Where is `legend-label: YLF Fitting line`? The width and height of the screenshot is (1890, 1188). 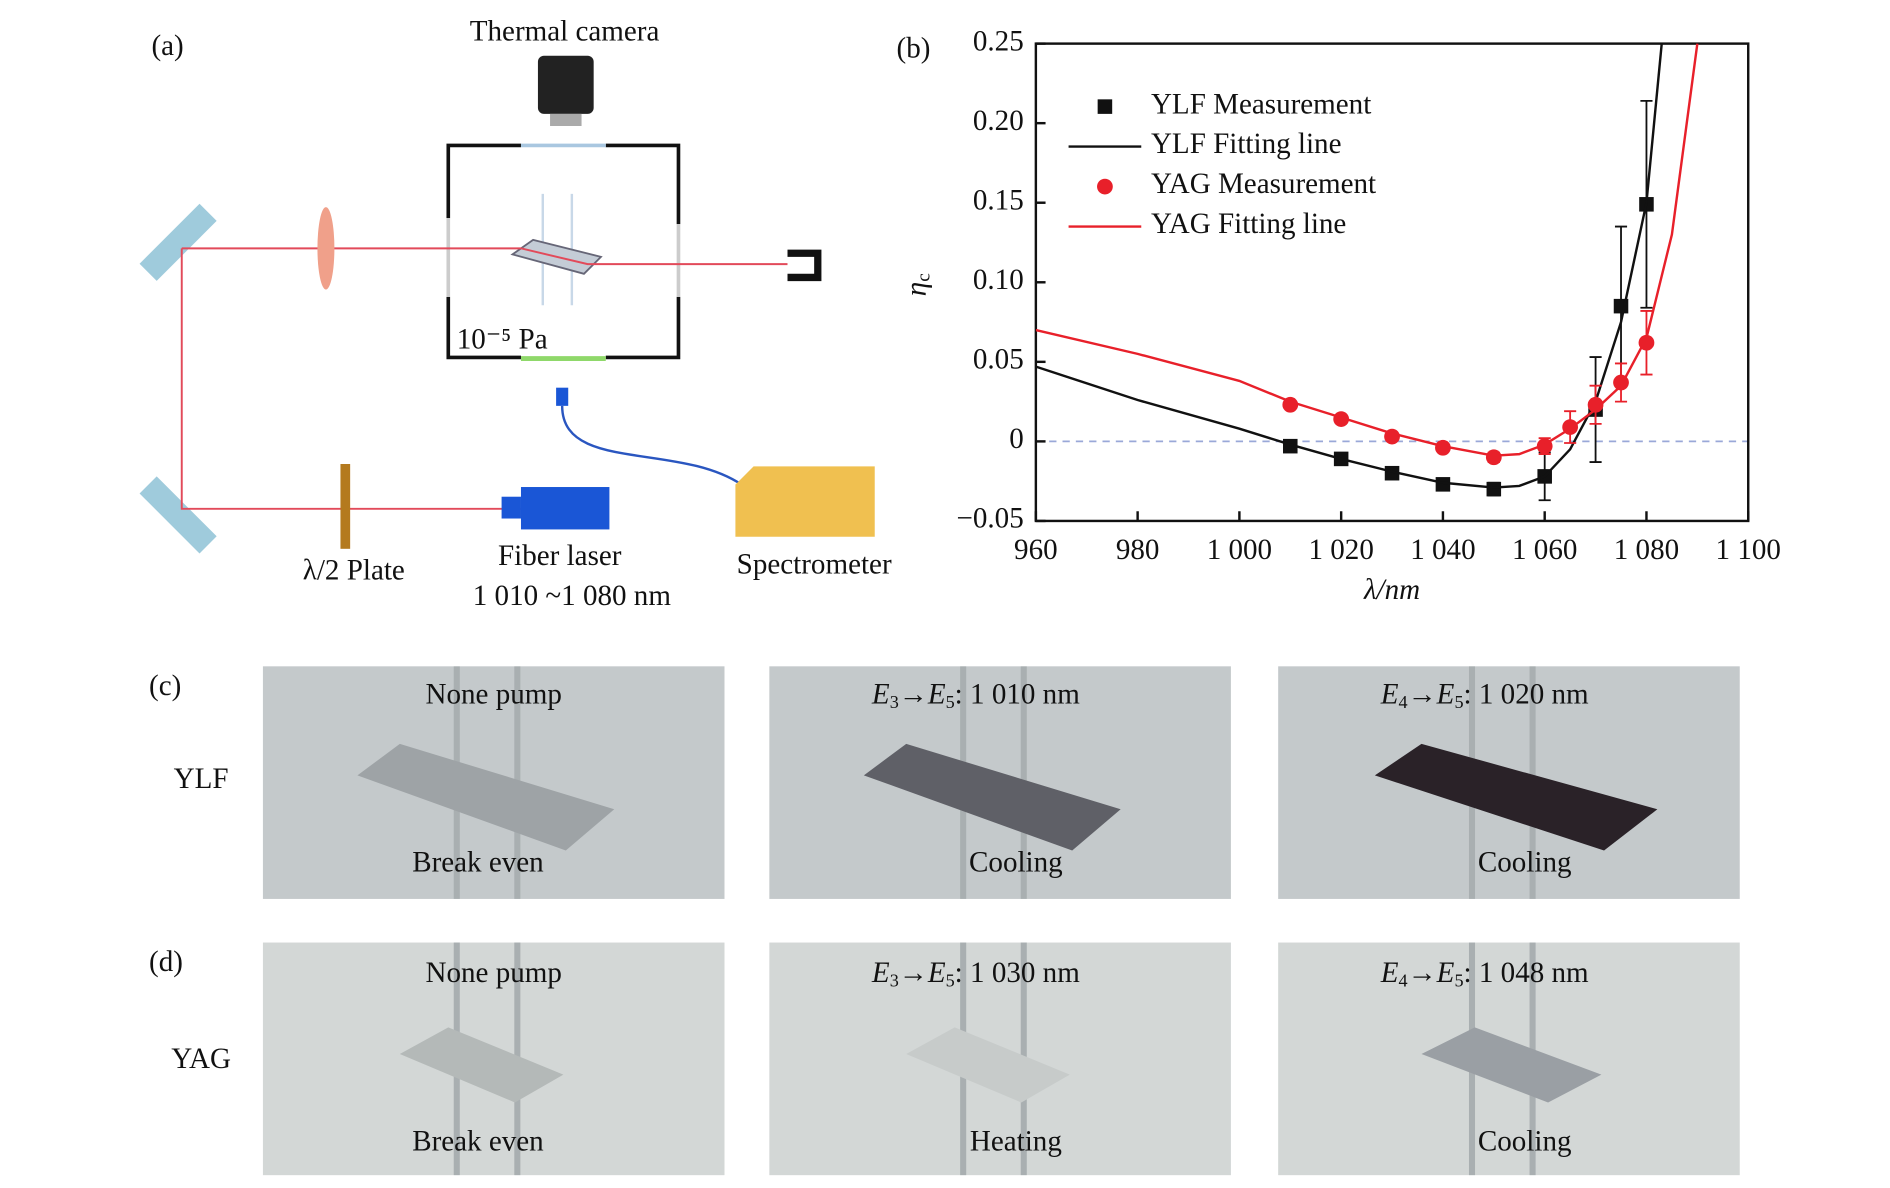
legend-label: YLF Fitting line is located at coordinates (1246, 144).